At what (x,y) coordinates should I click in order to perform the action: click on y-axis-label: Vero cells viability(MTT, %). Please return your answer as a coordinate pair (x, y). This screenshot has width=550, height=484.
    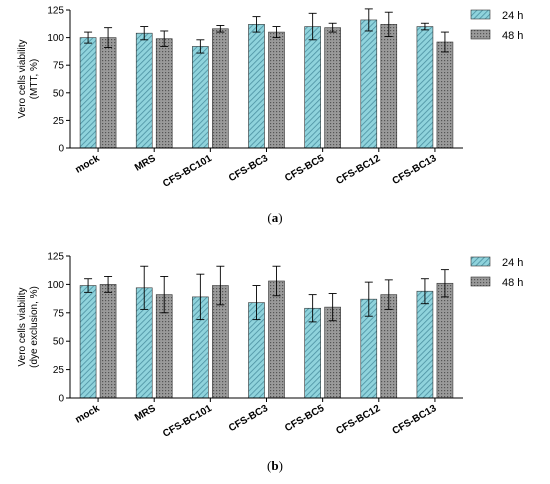
    Looking at the image, I should click on (28, 79).